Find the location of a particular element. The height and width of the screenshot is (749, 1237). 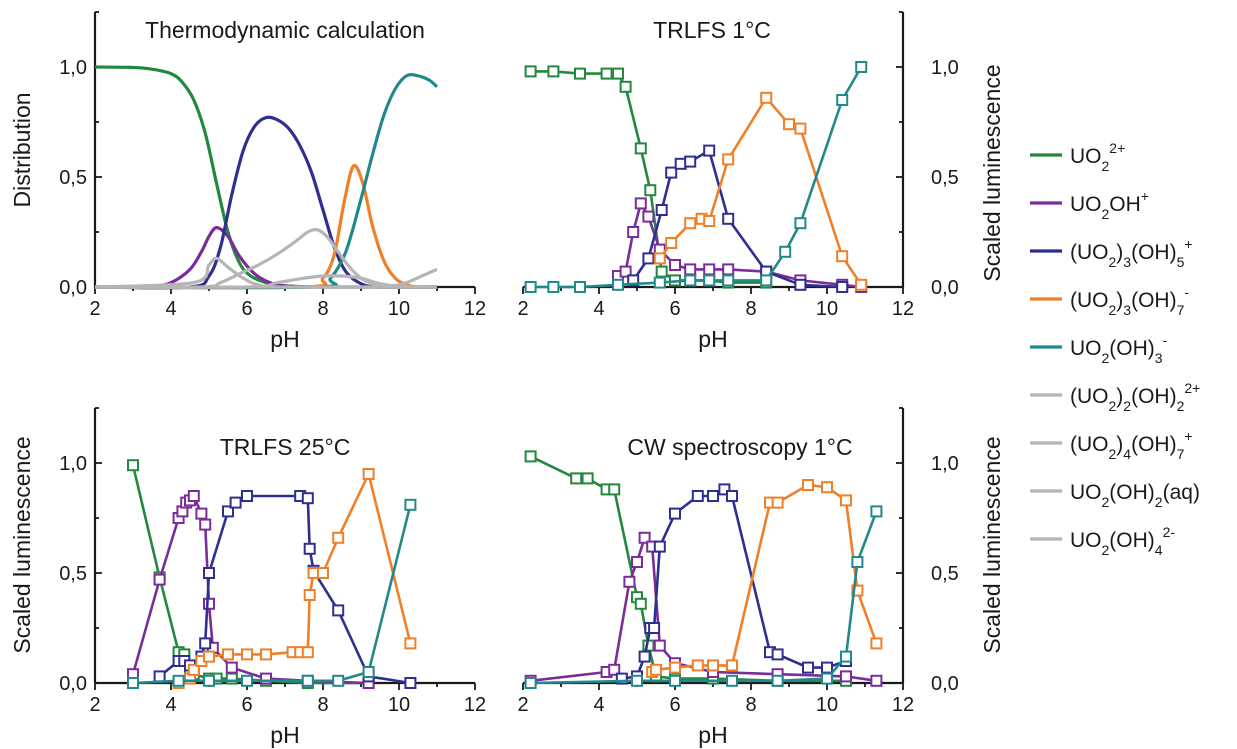

x-tick-label: 10 is located at coordinates (827, 705).